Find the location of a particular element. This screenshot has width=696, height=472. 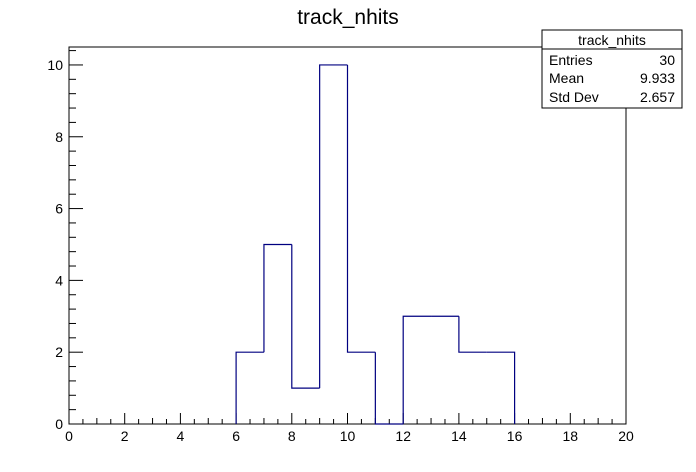

y-tick-label: 10 is located at coordinates (55, 65).